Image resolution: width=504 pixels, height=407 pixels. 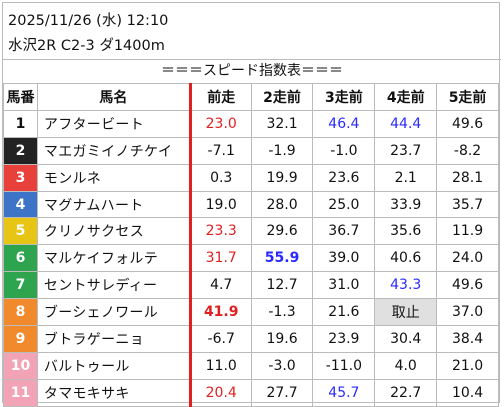 What do you see at coordinates (220, 177) in the screenshot?
I see `speed-index-cell: 0.3` at bounding box center [220, 177].